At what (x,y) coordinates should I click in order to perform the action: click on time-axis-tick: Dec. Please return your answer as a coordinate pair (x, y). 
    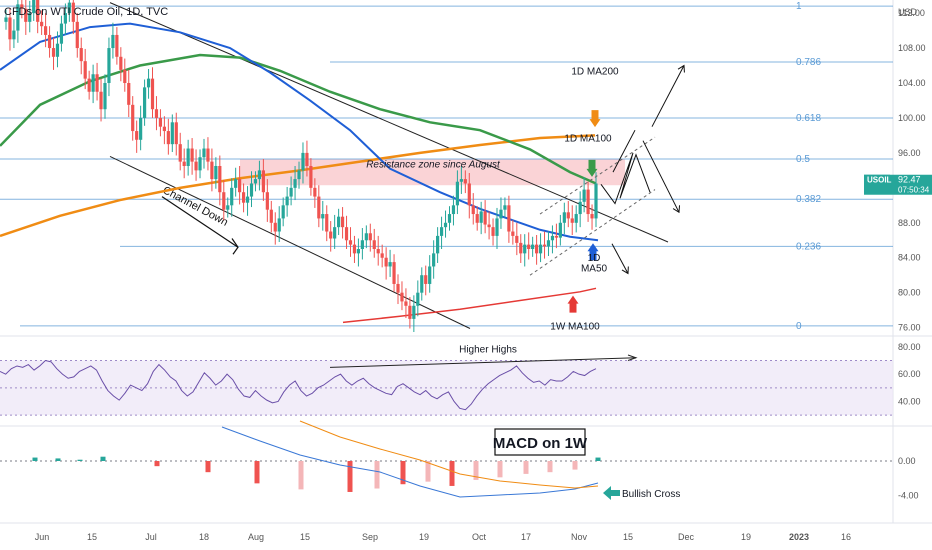
    Looking at the image, I should click on (686, 537).